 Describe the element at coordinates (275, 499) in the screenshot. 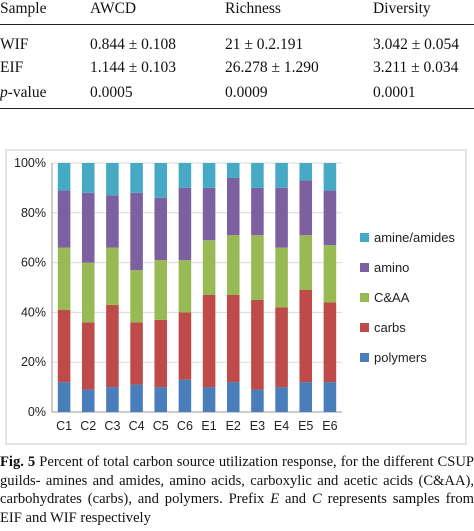

I see `caption-prefix-e: E` at that location.